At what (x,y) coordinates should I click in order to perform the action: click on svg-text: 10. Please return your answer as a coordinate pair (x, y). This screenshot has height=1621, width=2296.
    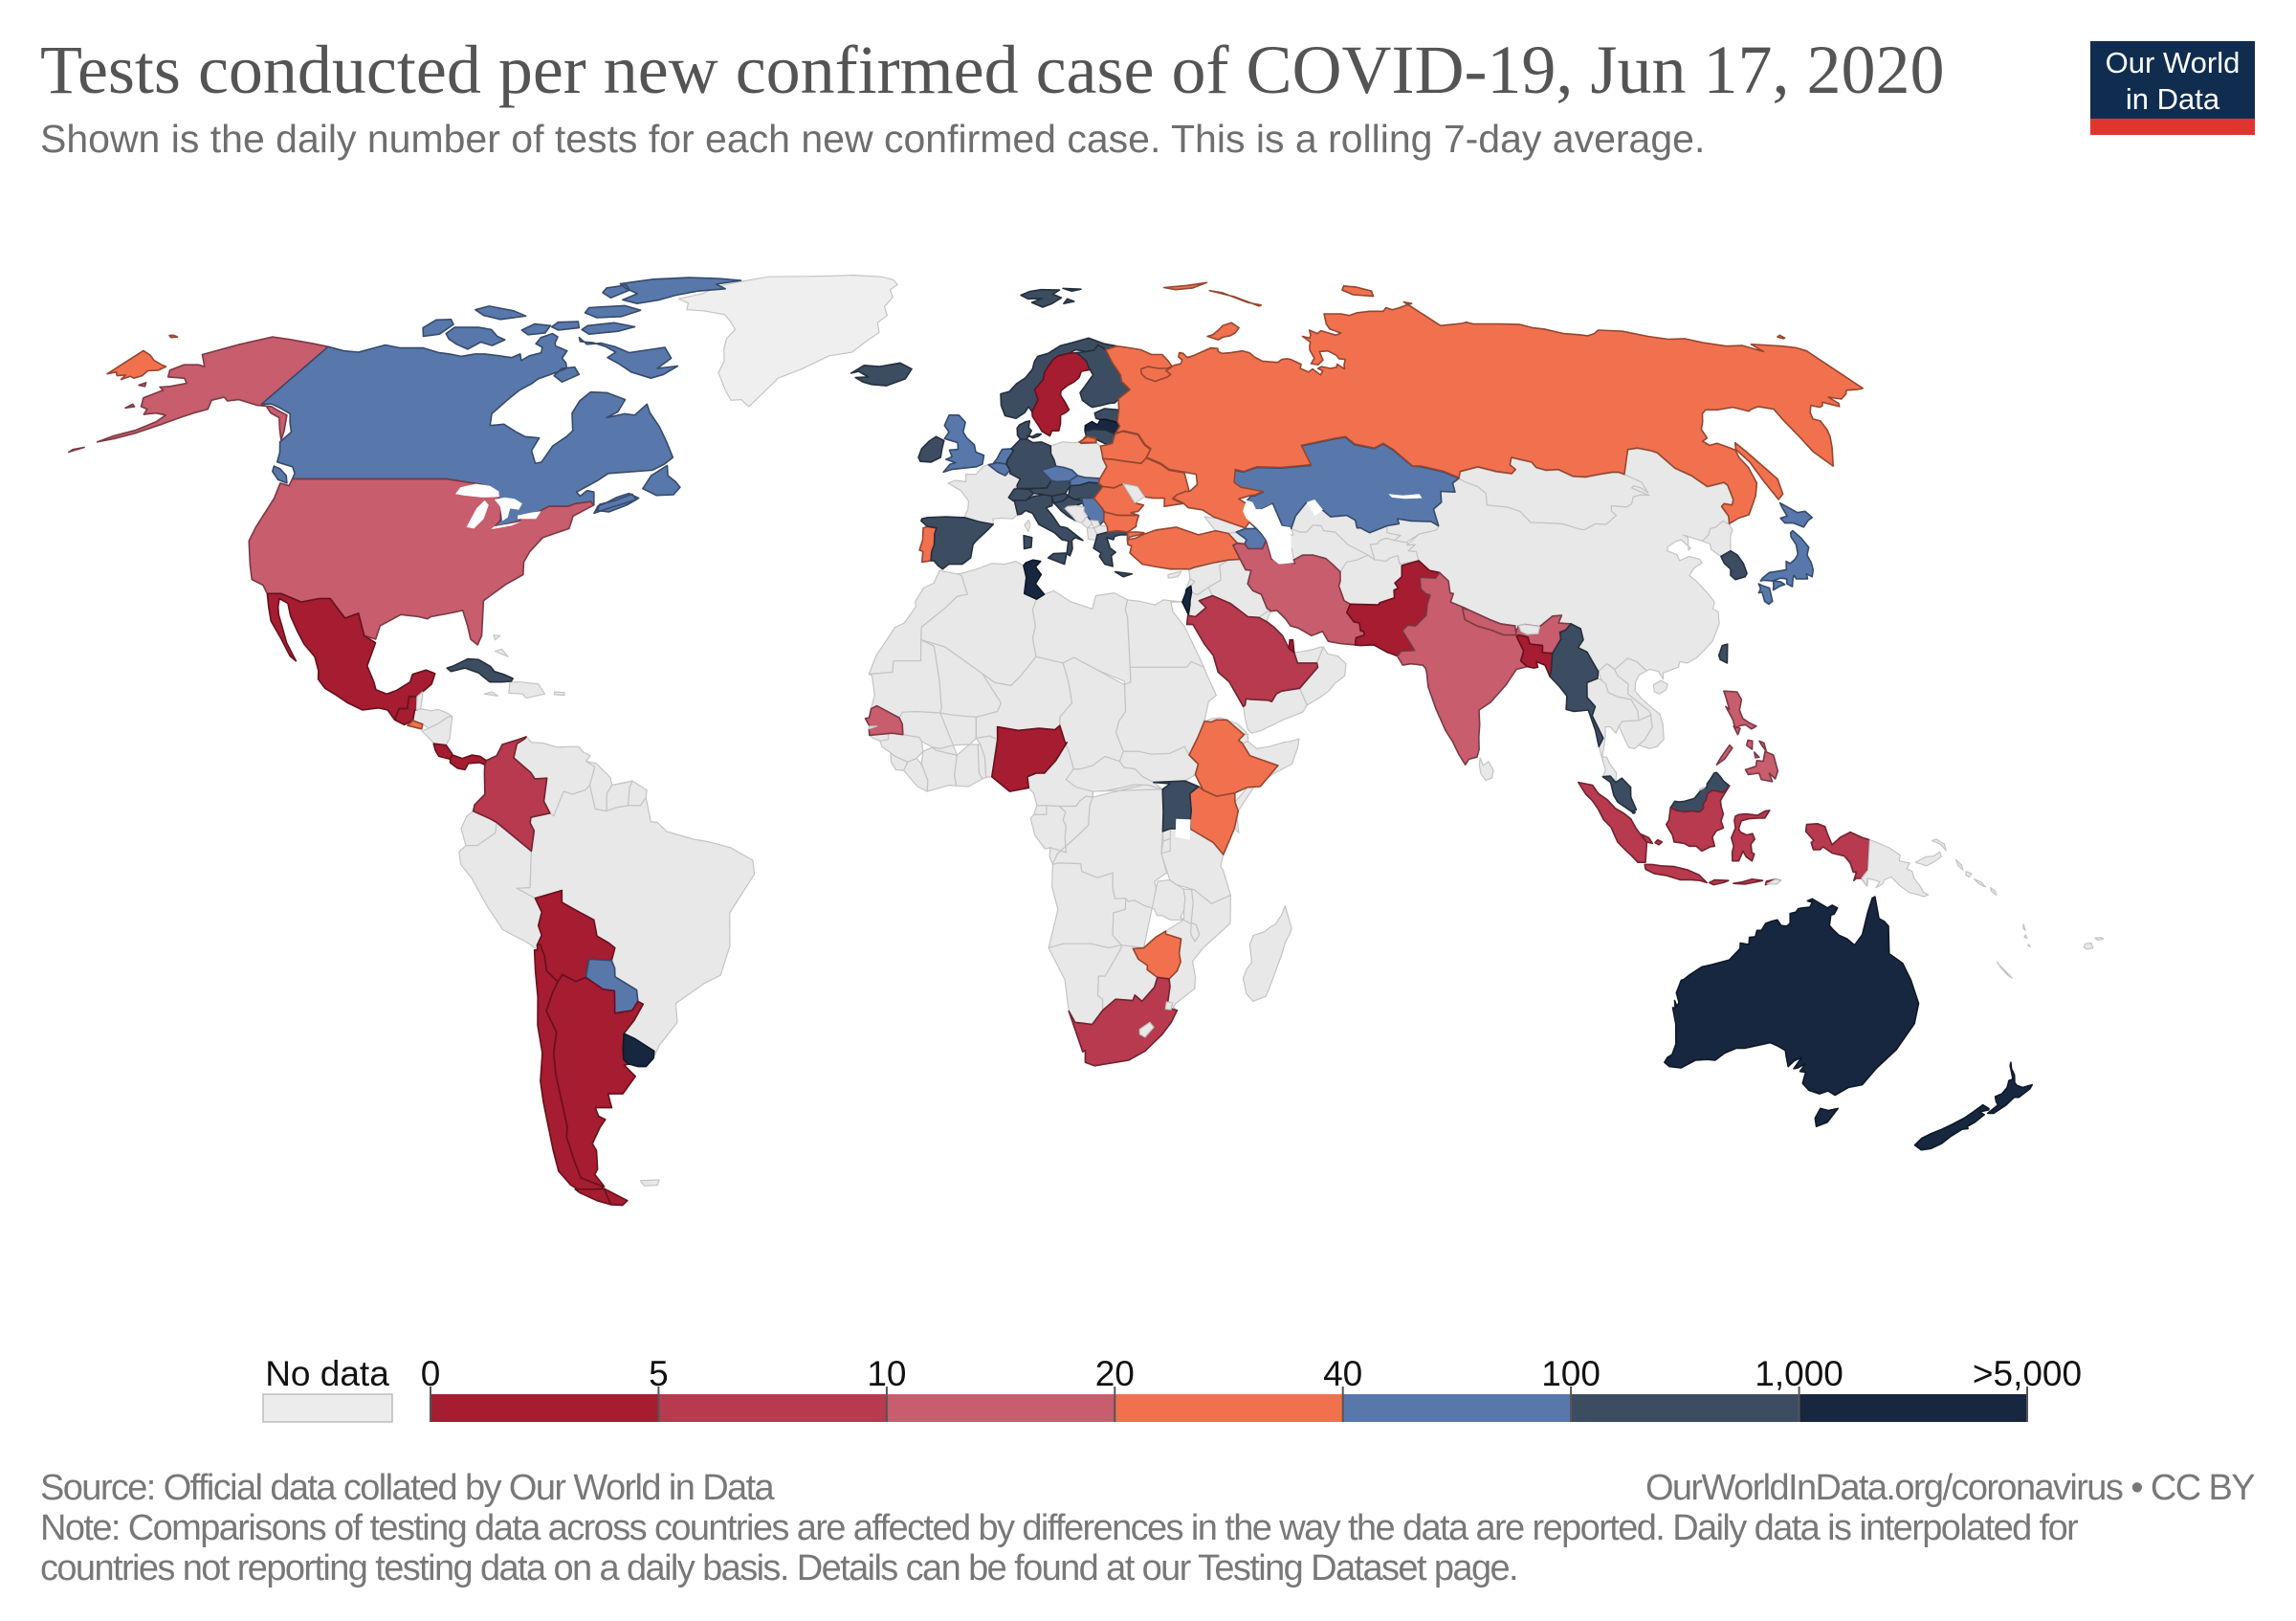
    Looking at the image, I should click on (887, 1373).